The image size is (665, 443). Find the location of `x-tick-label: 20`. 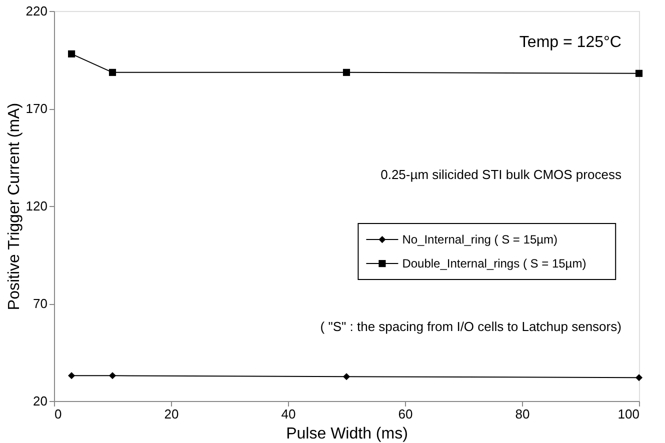

x-tick-label: 20 is located at coordinates (171, 414).